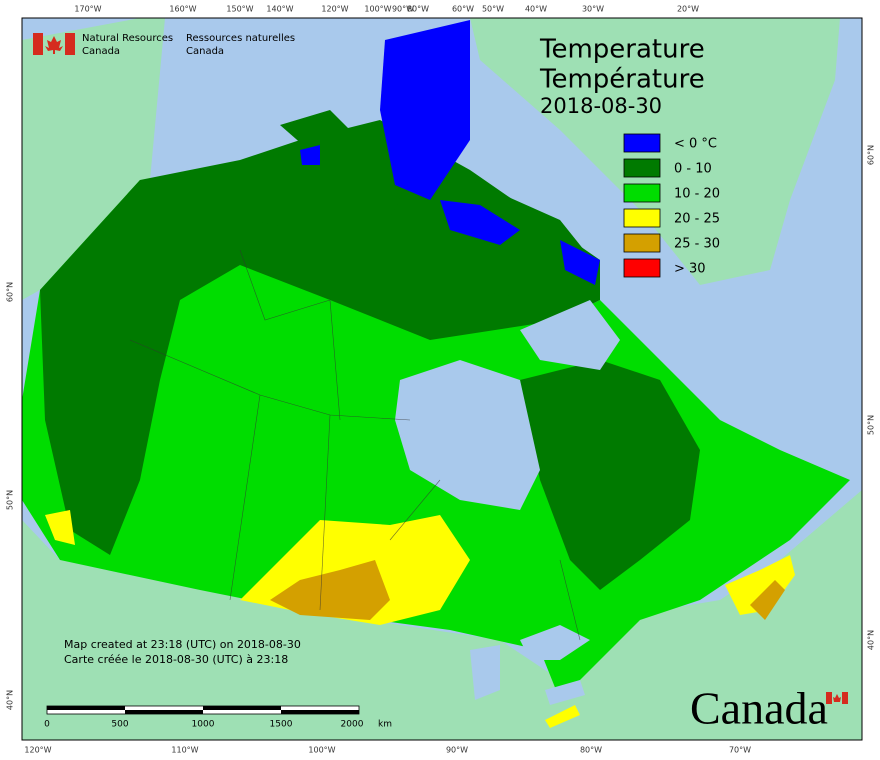 Image resolution: width=880 pixels, height=760 pixels. Describe the element at coordinates (182, 644) in the screenshot. I see `note: Map created at 23:18 (UTC) on 2018-08-30` at that location.